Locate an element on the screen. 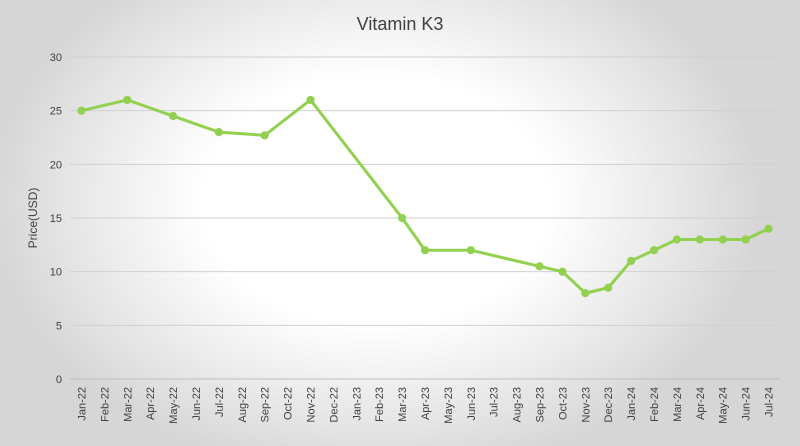 This screenshot has height=446, width=800. x-tick-label: Jun-22 is located at coordinates (197, 404).